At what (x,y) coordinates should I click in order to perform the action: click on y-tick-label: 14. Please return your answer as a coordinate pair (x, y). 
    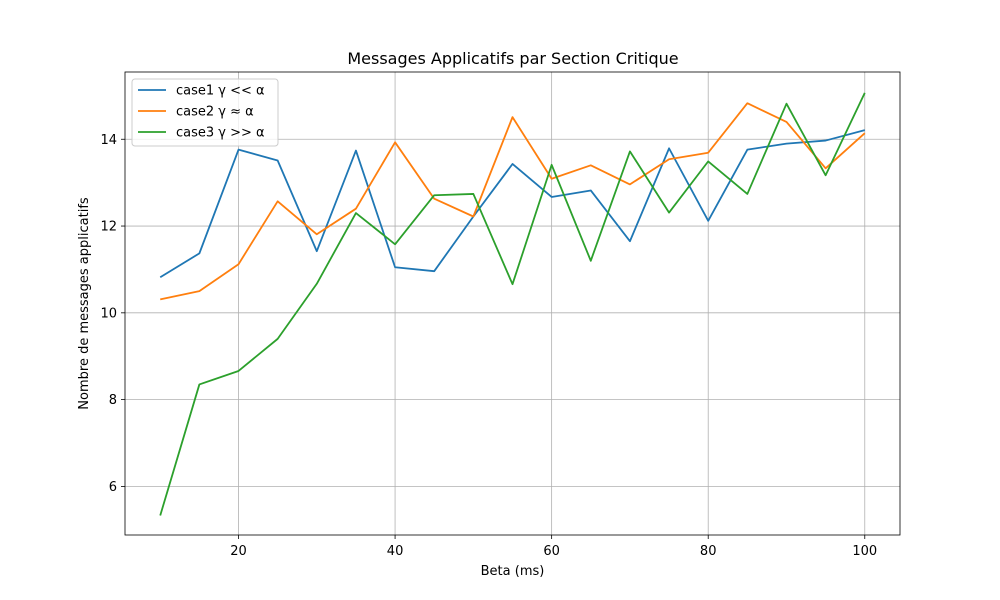
    Looking at the image, I should click on (108, 140).